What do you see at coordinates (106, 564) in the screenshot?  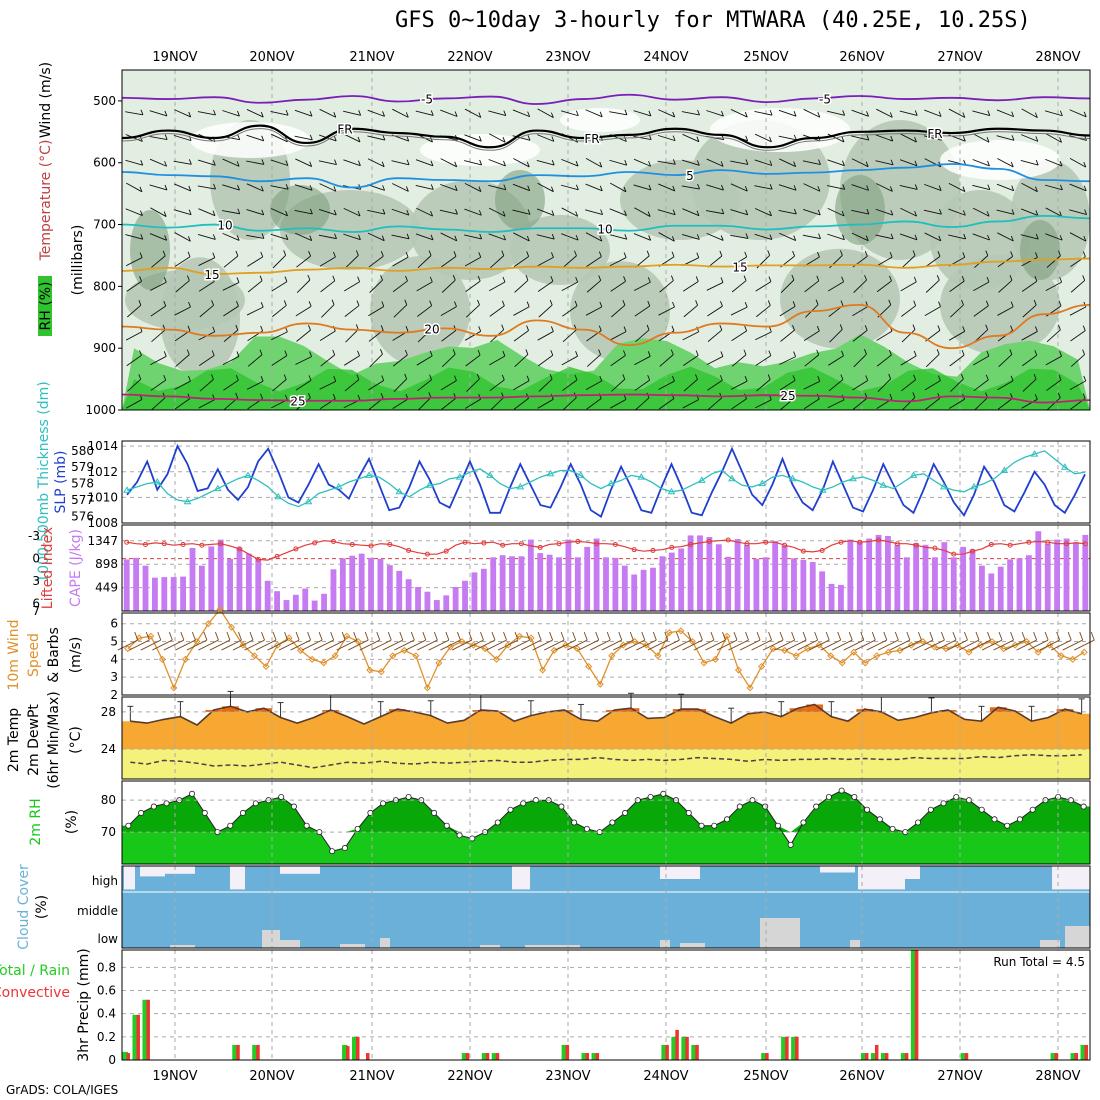 I see `cape-tick-label: 898` at bounding box center [106, 564].